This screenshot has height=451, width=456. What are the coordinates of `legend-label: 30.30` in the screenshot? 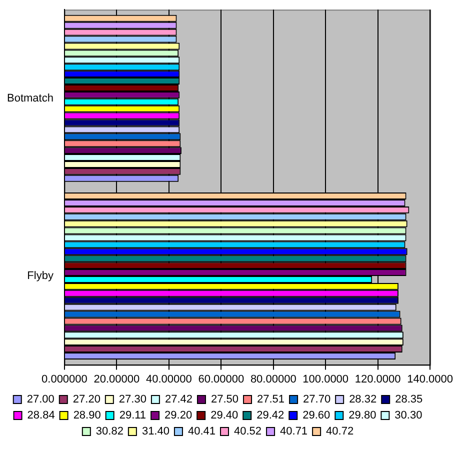 It's located at (408, 416).